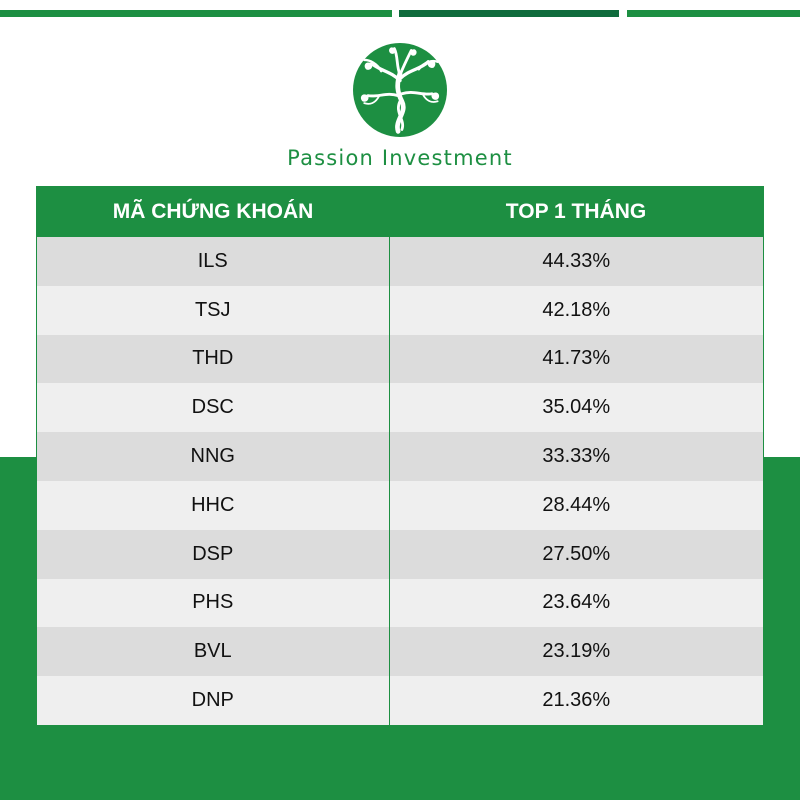  Describe the element at coordinates (213, 603) in the screenshot. I see `stock-code: PHS` at that location.